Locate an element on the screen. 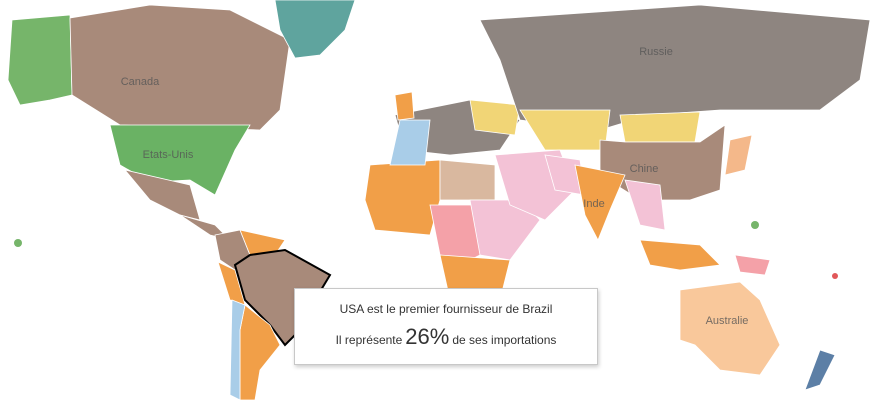 Image resolution: width=882 pixels, height=409 pixels. map-label: Inde is located at coordinates (593, 204).